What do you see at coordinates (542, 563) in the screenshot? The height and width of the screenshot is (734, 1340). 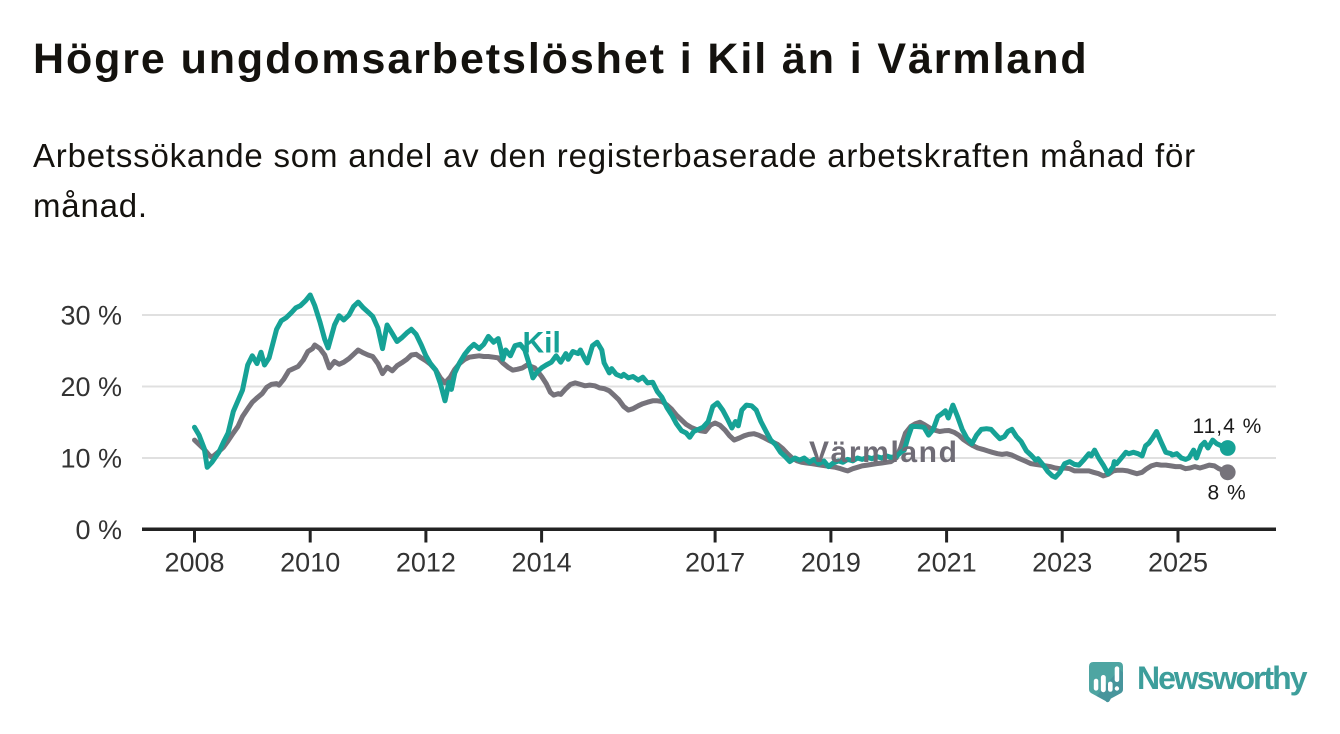 I see `svg-text: 2014` at bounding box center [542, 563].